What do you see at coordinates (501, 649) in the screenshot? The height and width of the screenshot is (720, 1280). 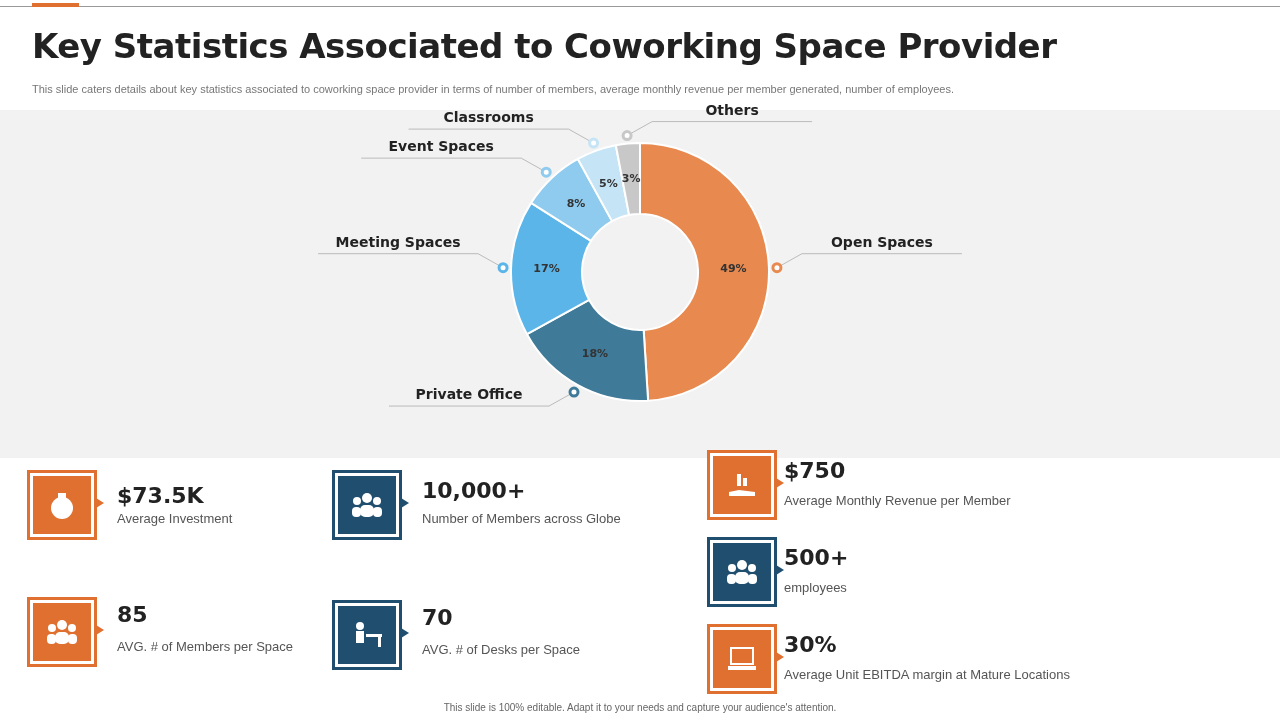 I see `text: AVG. # of Desks per Space` at bounding box center [501, 649].